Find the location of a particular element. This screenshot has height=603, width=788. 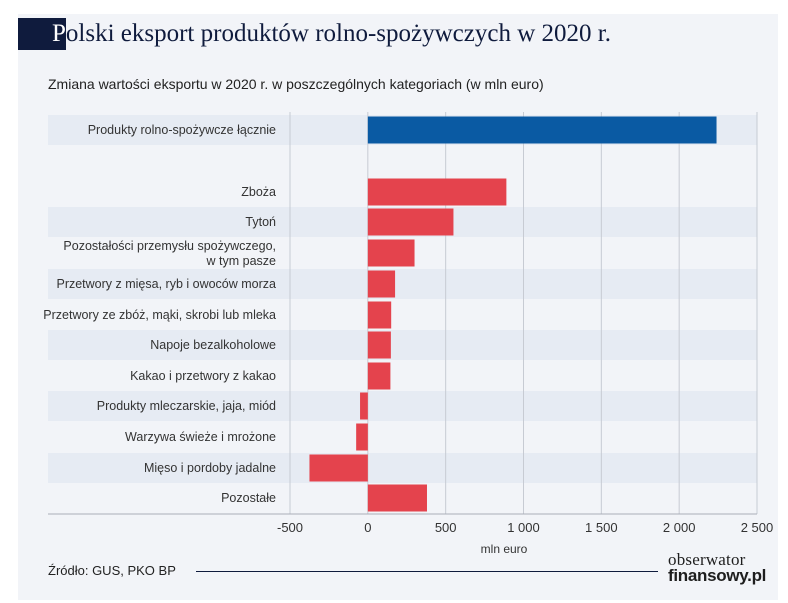

title-accent-block is located at coordinates (42, 34).